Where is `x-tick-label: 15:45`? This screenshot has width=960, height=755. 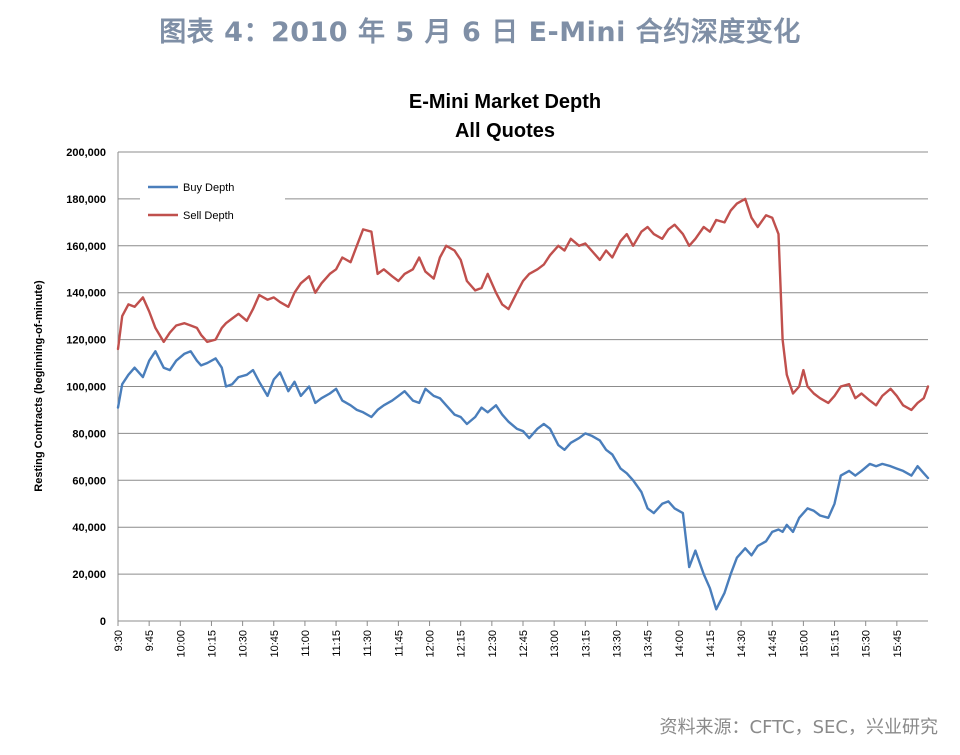 x-tick-label: 15:45 is located at coordinates (898, 644).